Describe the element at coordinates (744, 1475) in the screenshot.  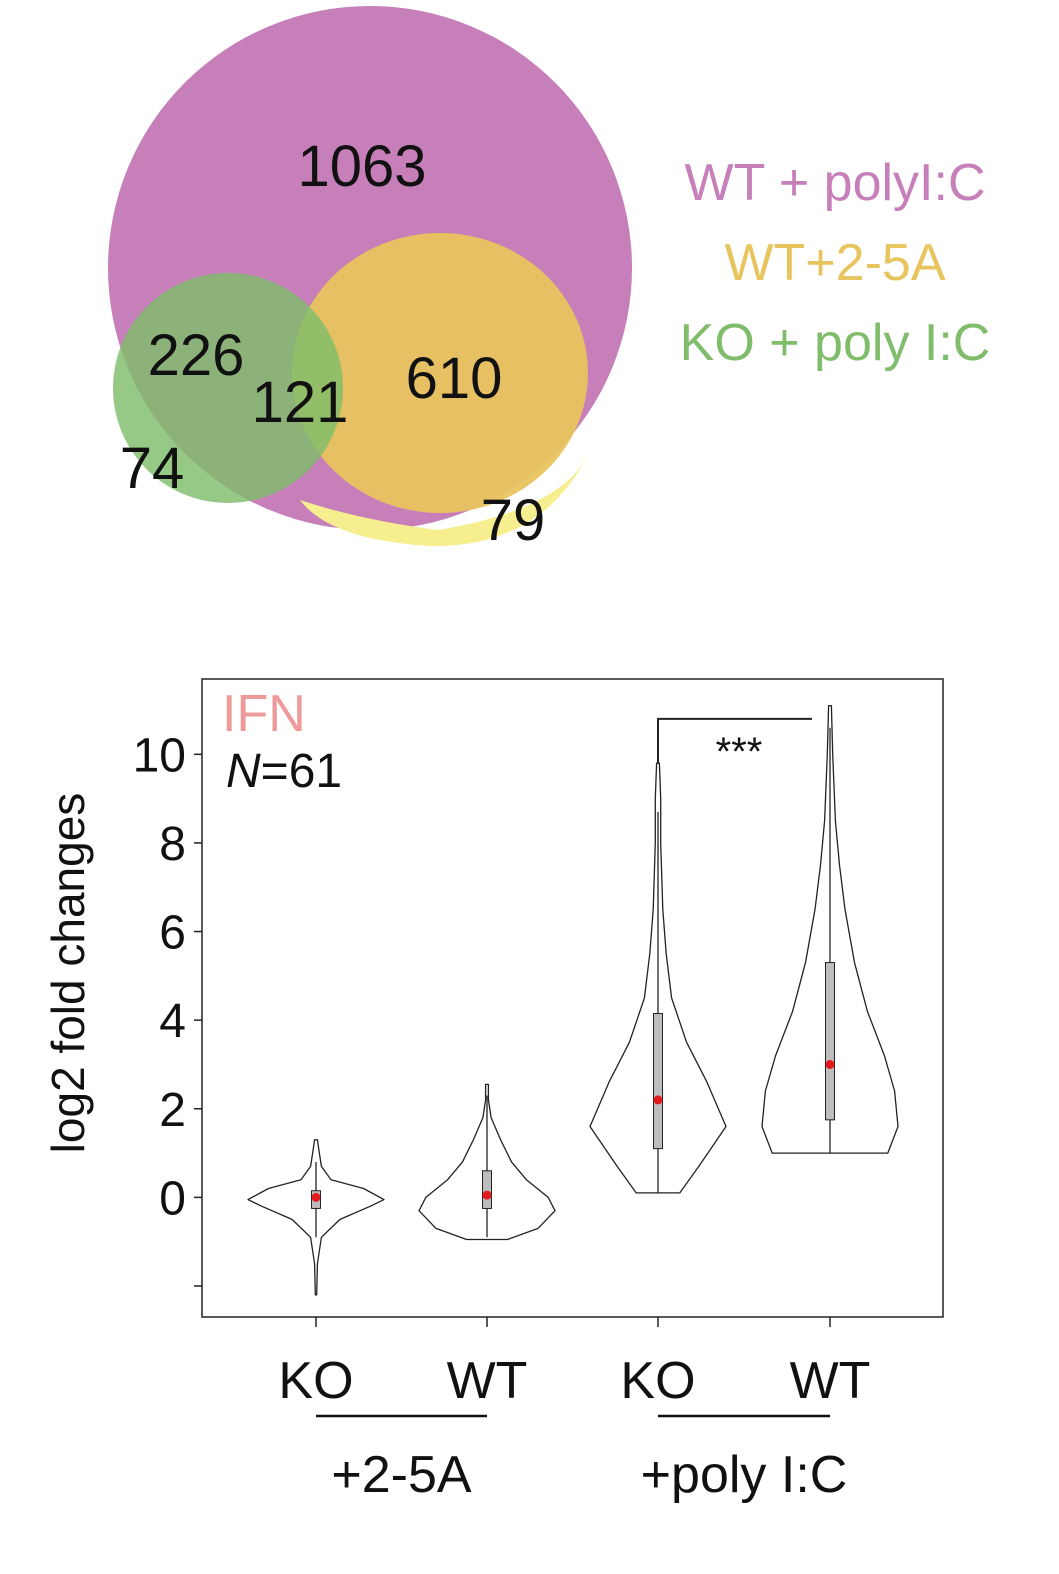
I see `group-label: +poly I:C` at that location.